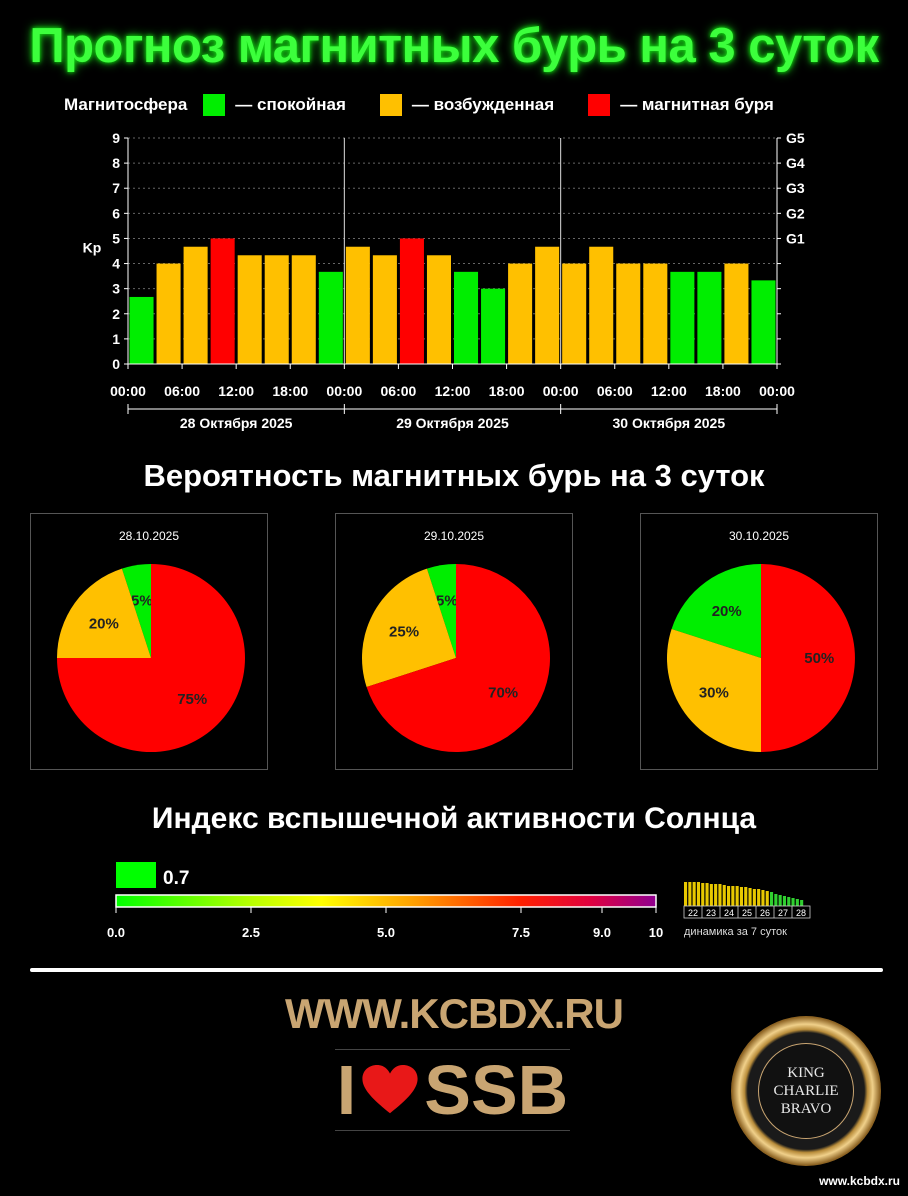 This screenshot has height=1196, width=908. What do you see at coordinates (697, 104) in the screenshot?
I see `legend-item-storm: — магнитная буря` at bounding box center [697, 104].